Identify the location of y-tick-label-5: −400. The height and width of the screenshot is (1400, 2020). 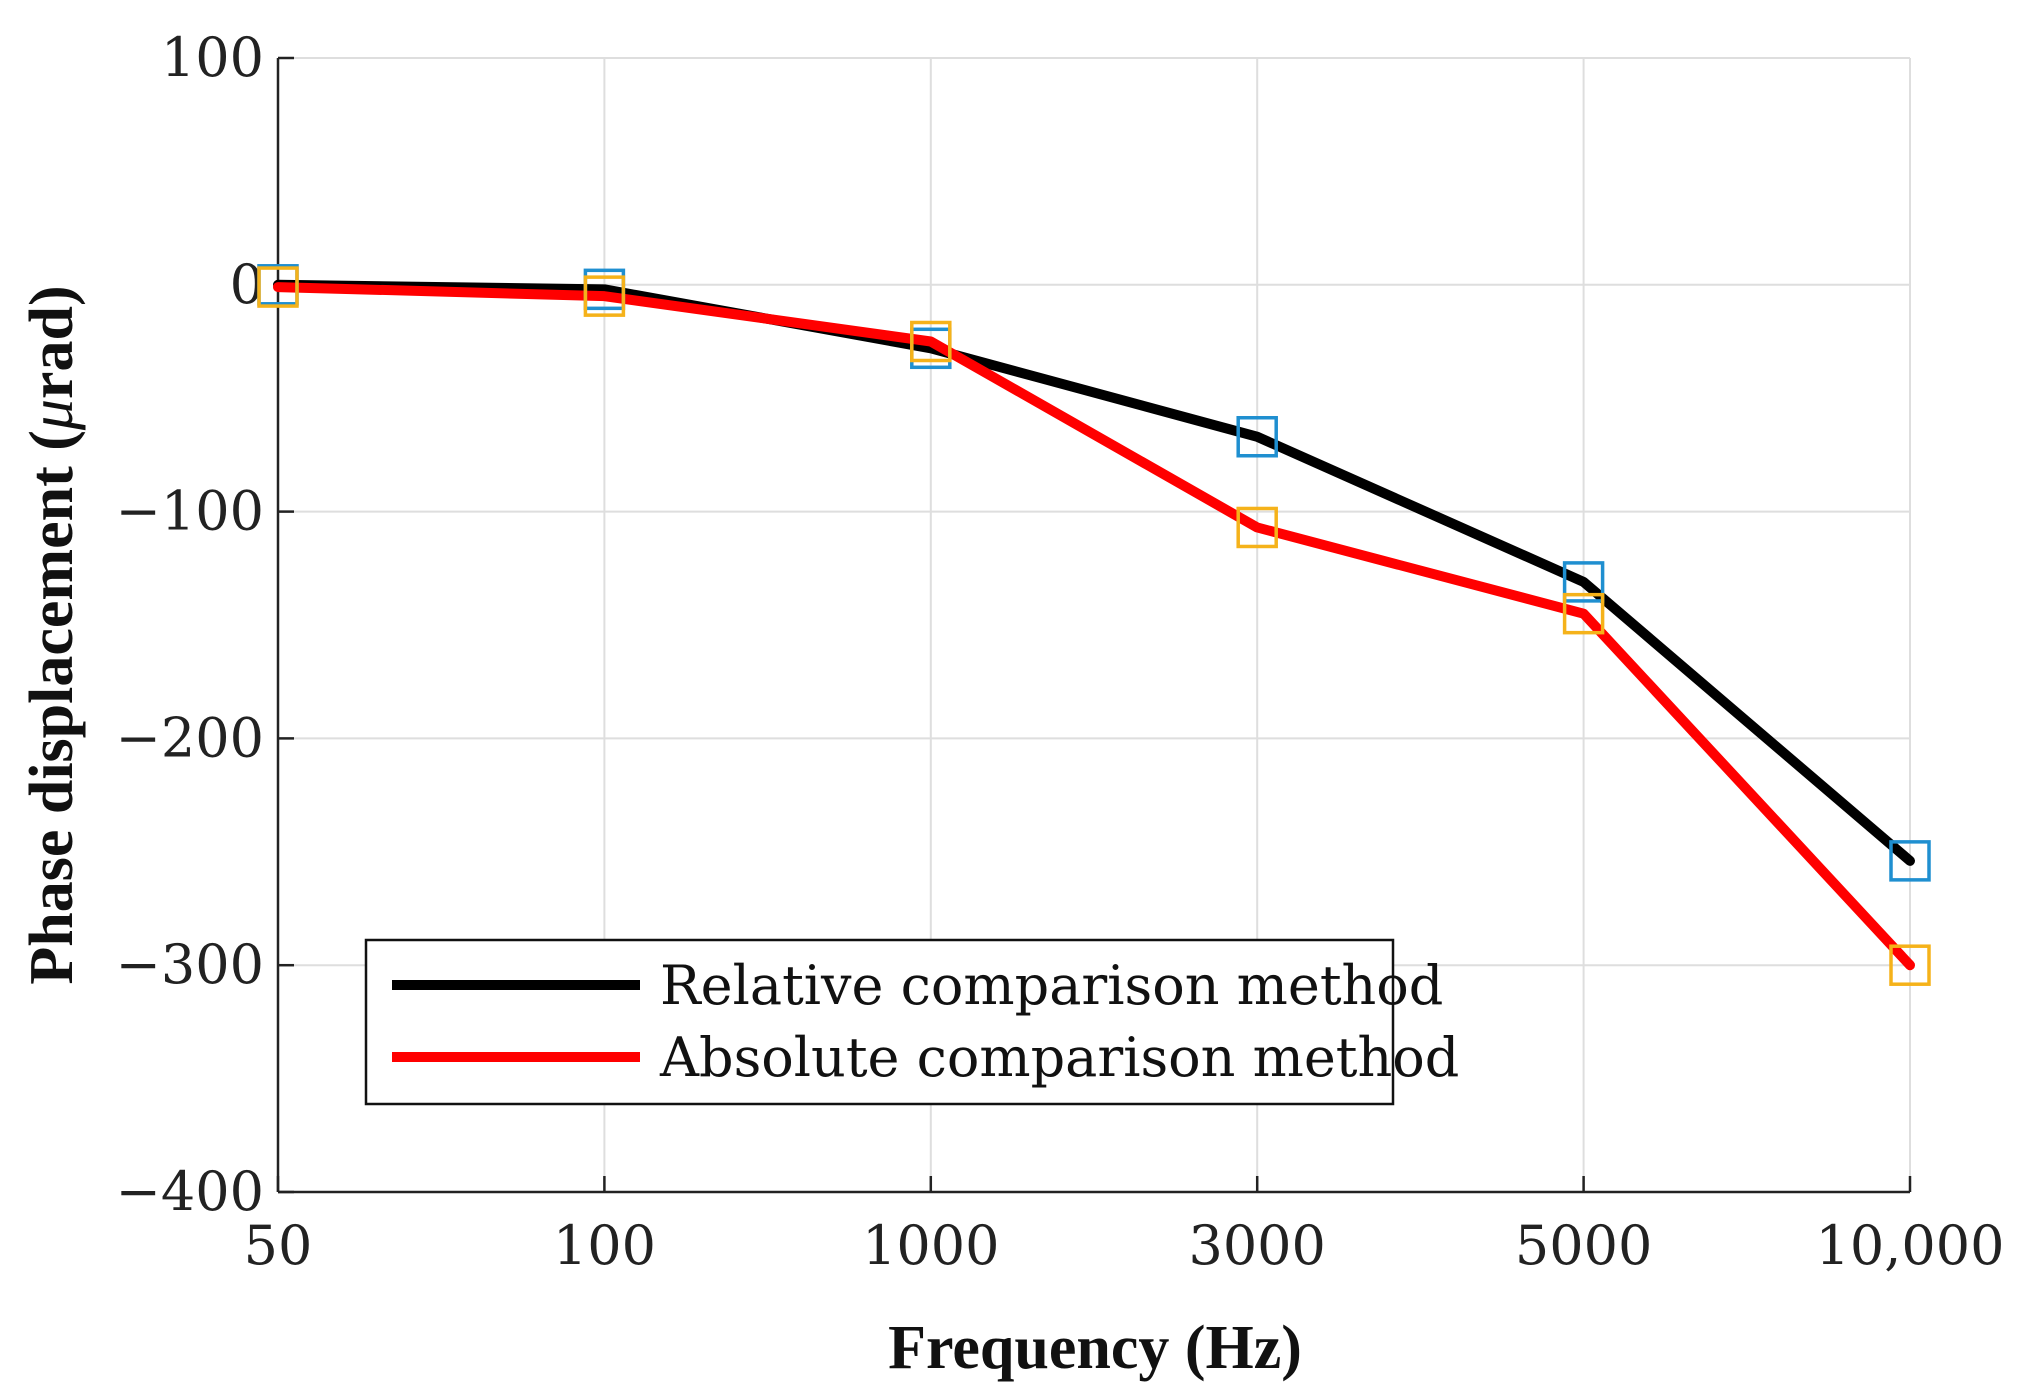
(190, 1191).